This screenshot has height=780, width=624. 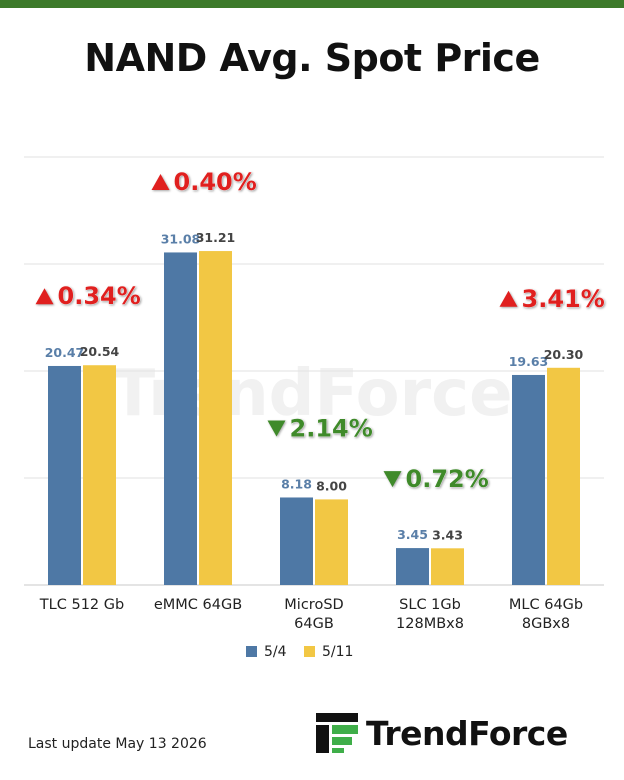 I want to click on bar-value-label: 20.54, so click(x=100, y=351).